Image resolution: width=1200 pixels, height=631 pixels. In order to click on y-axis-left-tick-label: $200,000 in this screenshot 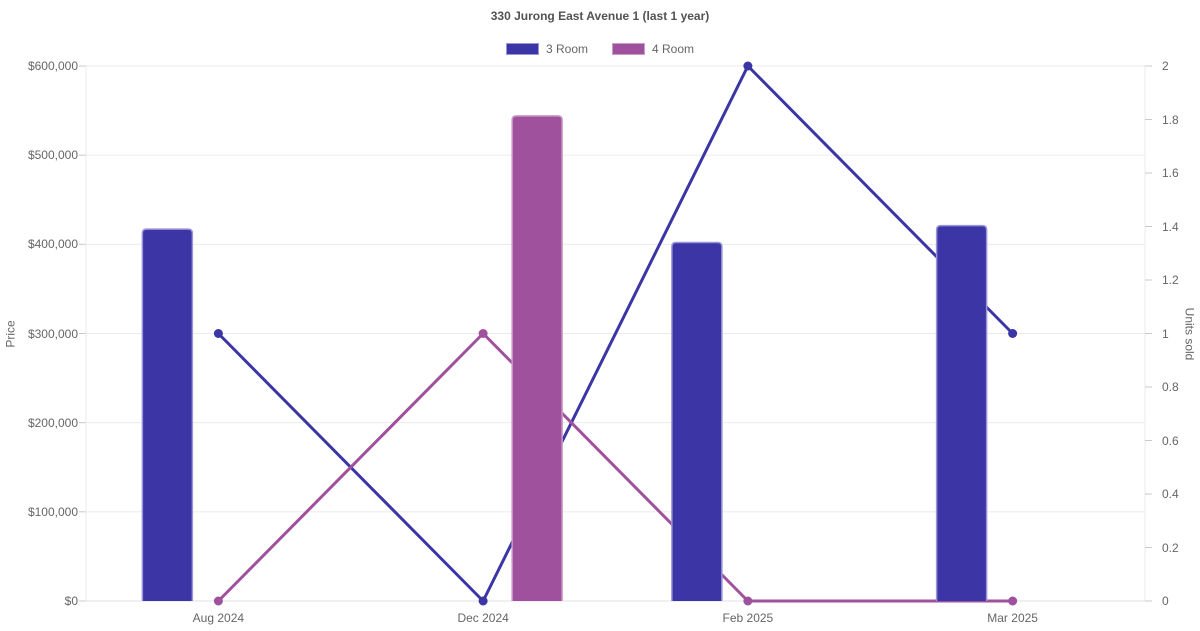, I will do `click(52, 422)`.